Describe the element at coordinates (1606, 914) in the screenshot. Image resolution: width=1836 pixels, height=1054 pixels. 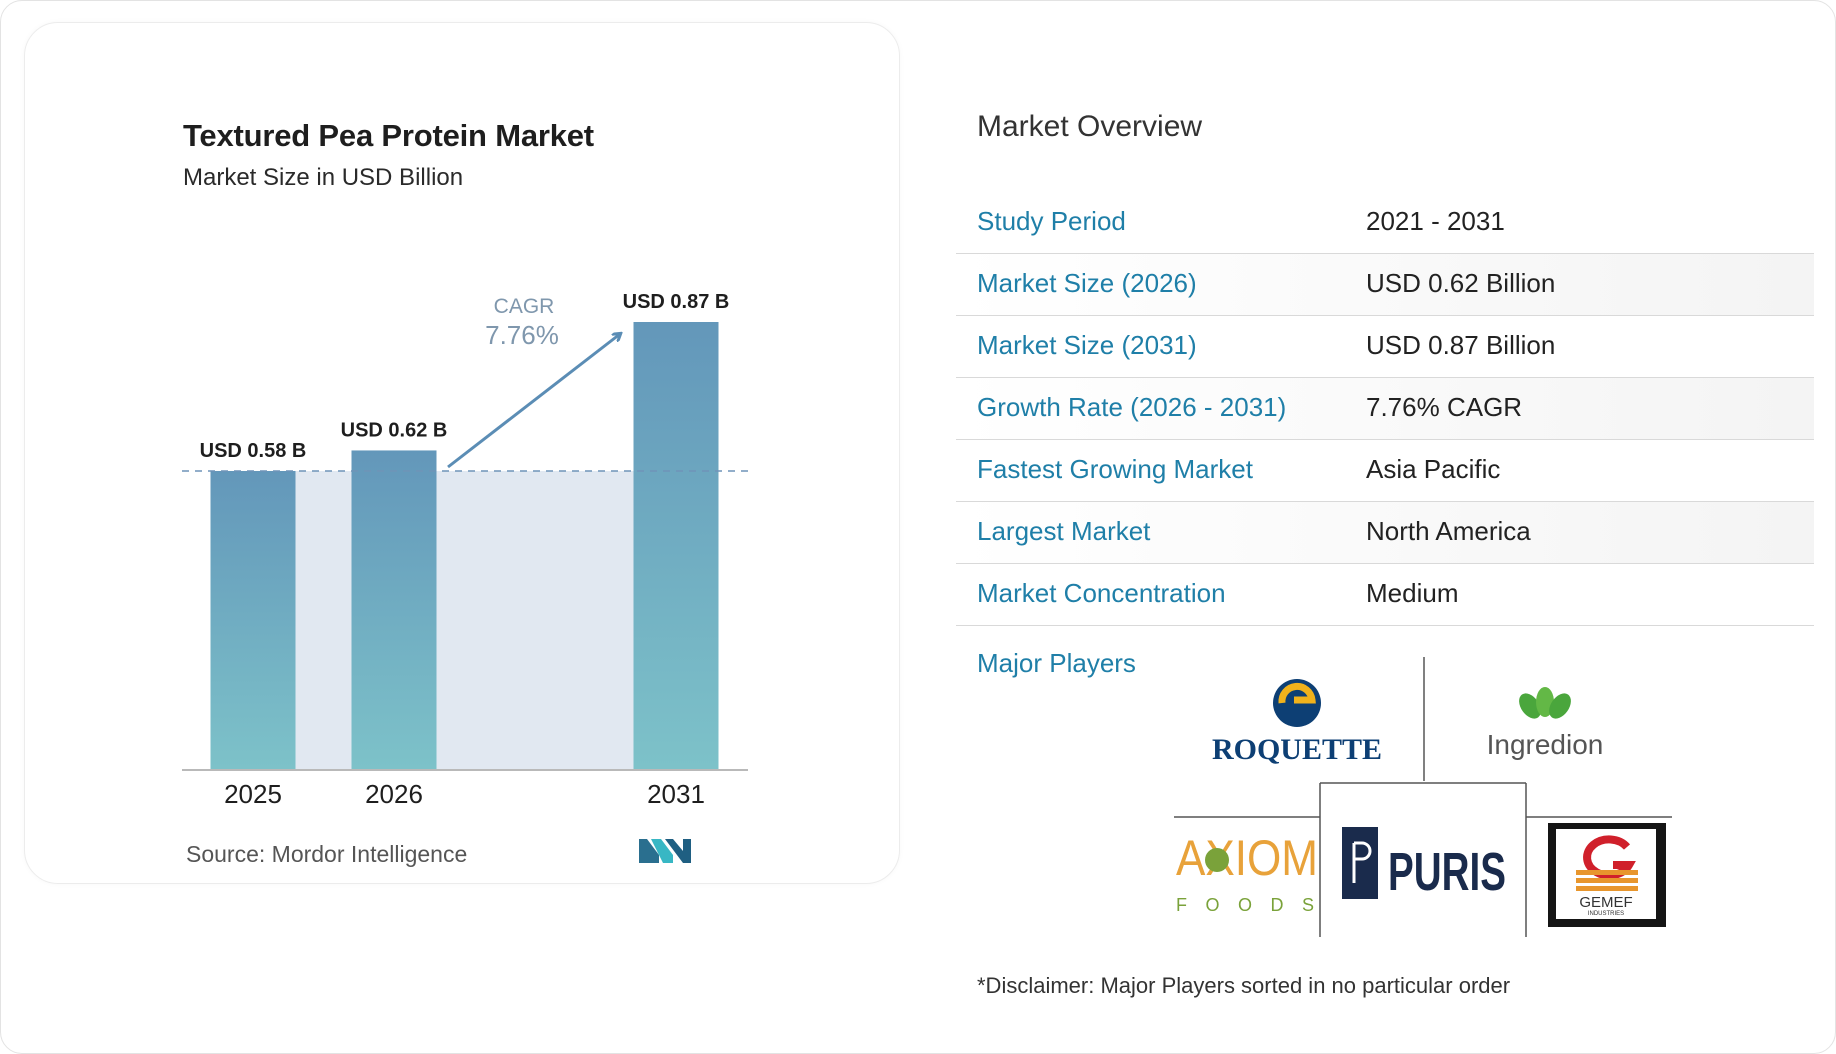
I see `svg-text: INDUSTRIES` at that location.